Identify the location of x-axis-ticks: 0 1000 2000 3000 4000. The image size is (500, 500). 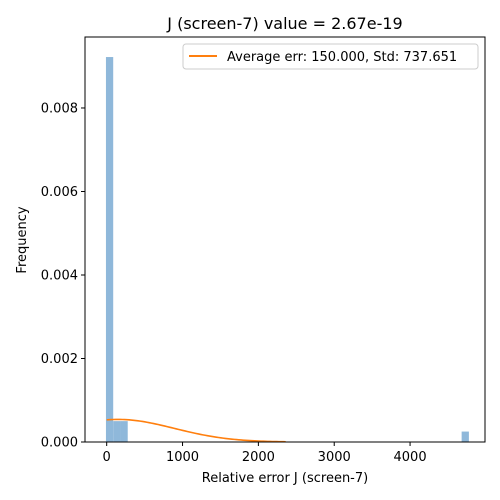
(265, 453).